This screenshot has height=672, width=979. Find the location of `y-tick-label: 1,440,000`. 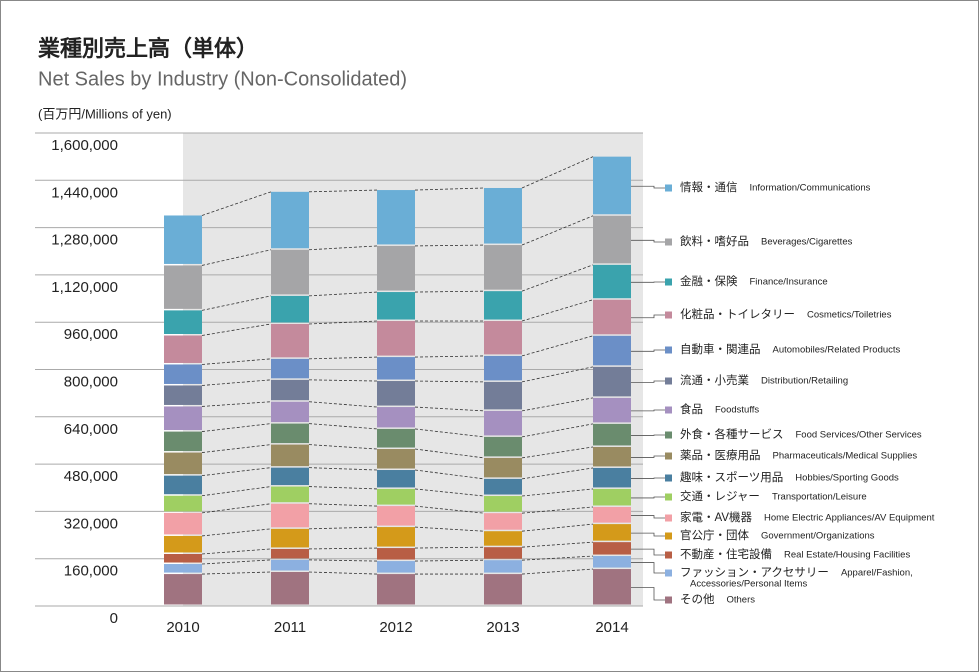

y-tick-label: 1,440,000 is located at coordinates (84, 192).